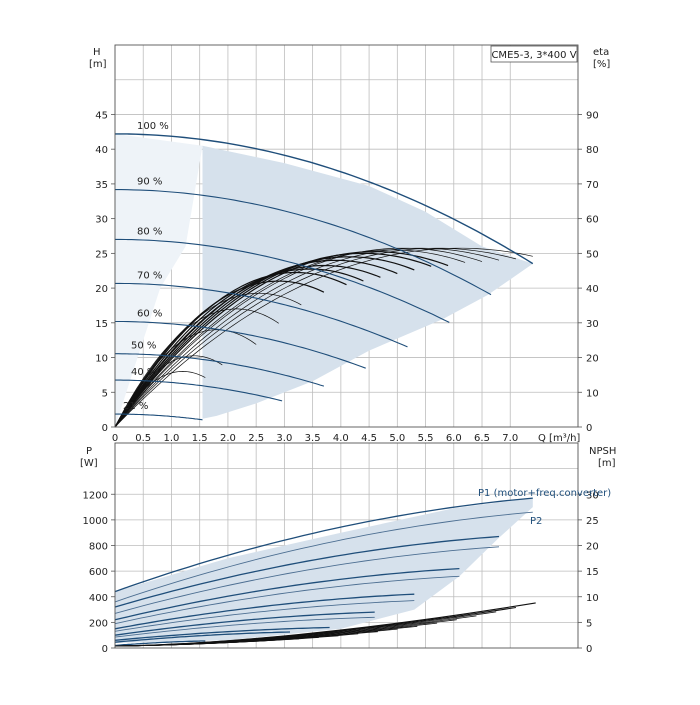 The width and height of the screenshot is (700, 705). Describe the element at coordinates (256, 438) in the screenshot. I see `q-tick-5: 2.5` at that location.